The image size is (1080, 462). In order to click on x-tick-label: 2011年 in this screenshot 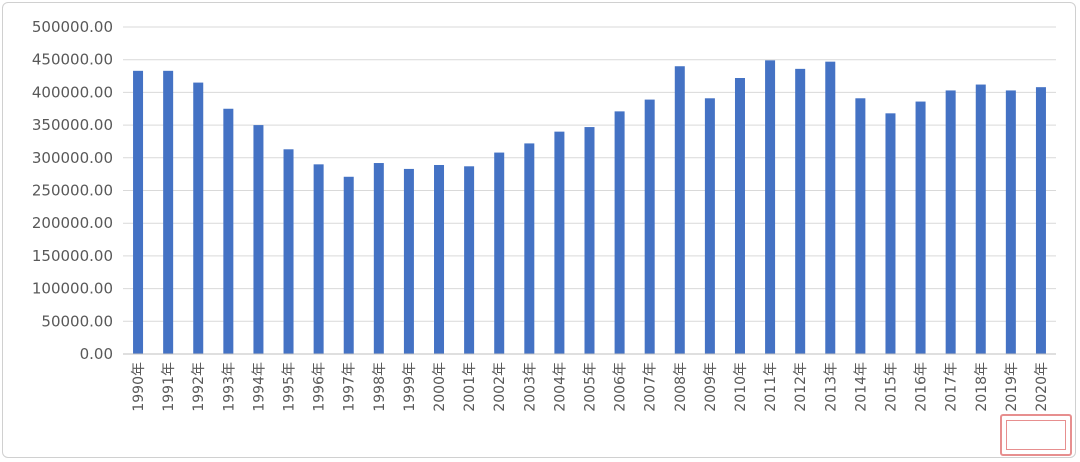, I will do `click(771, 387)`.